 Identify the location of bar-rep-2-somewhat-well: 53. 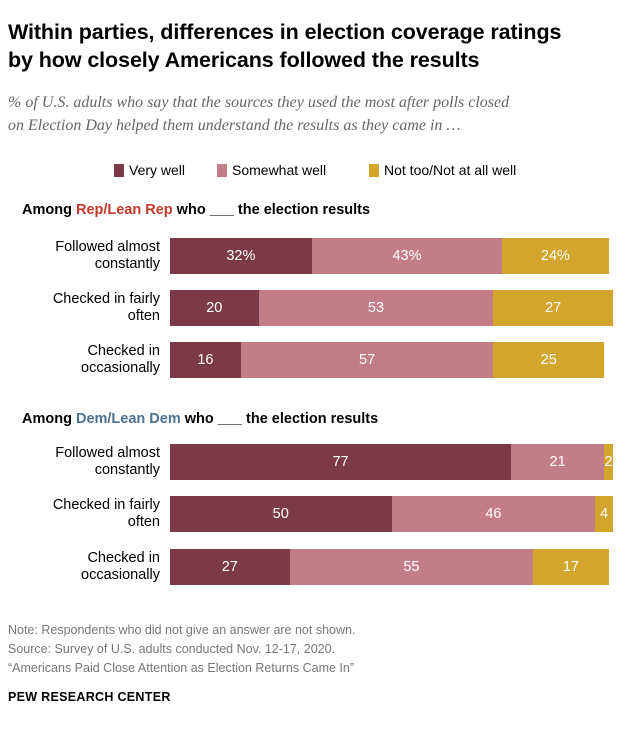
(376, 308).